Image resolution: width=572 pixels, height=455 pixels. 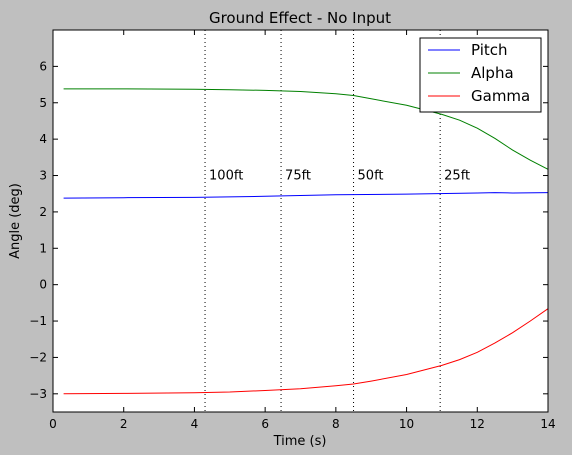 I want to click on altitude-marker-label: 50ft, so click(x=371, y=176).